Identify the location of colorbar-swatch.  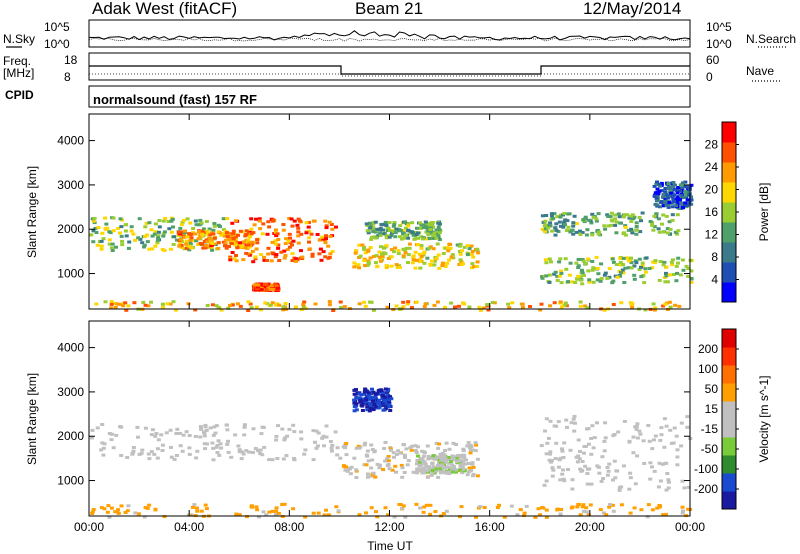
(729, 292).